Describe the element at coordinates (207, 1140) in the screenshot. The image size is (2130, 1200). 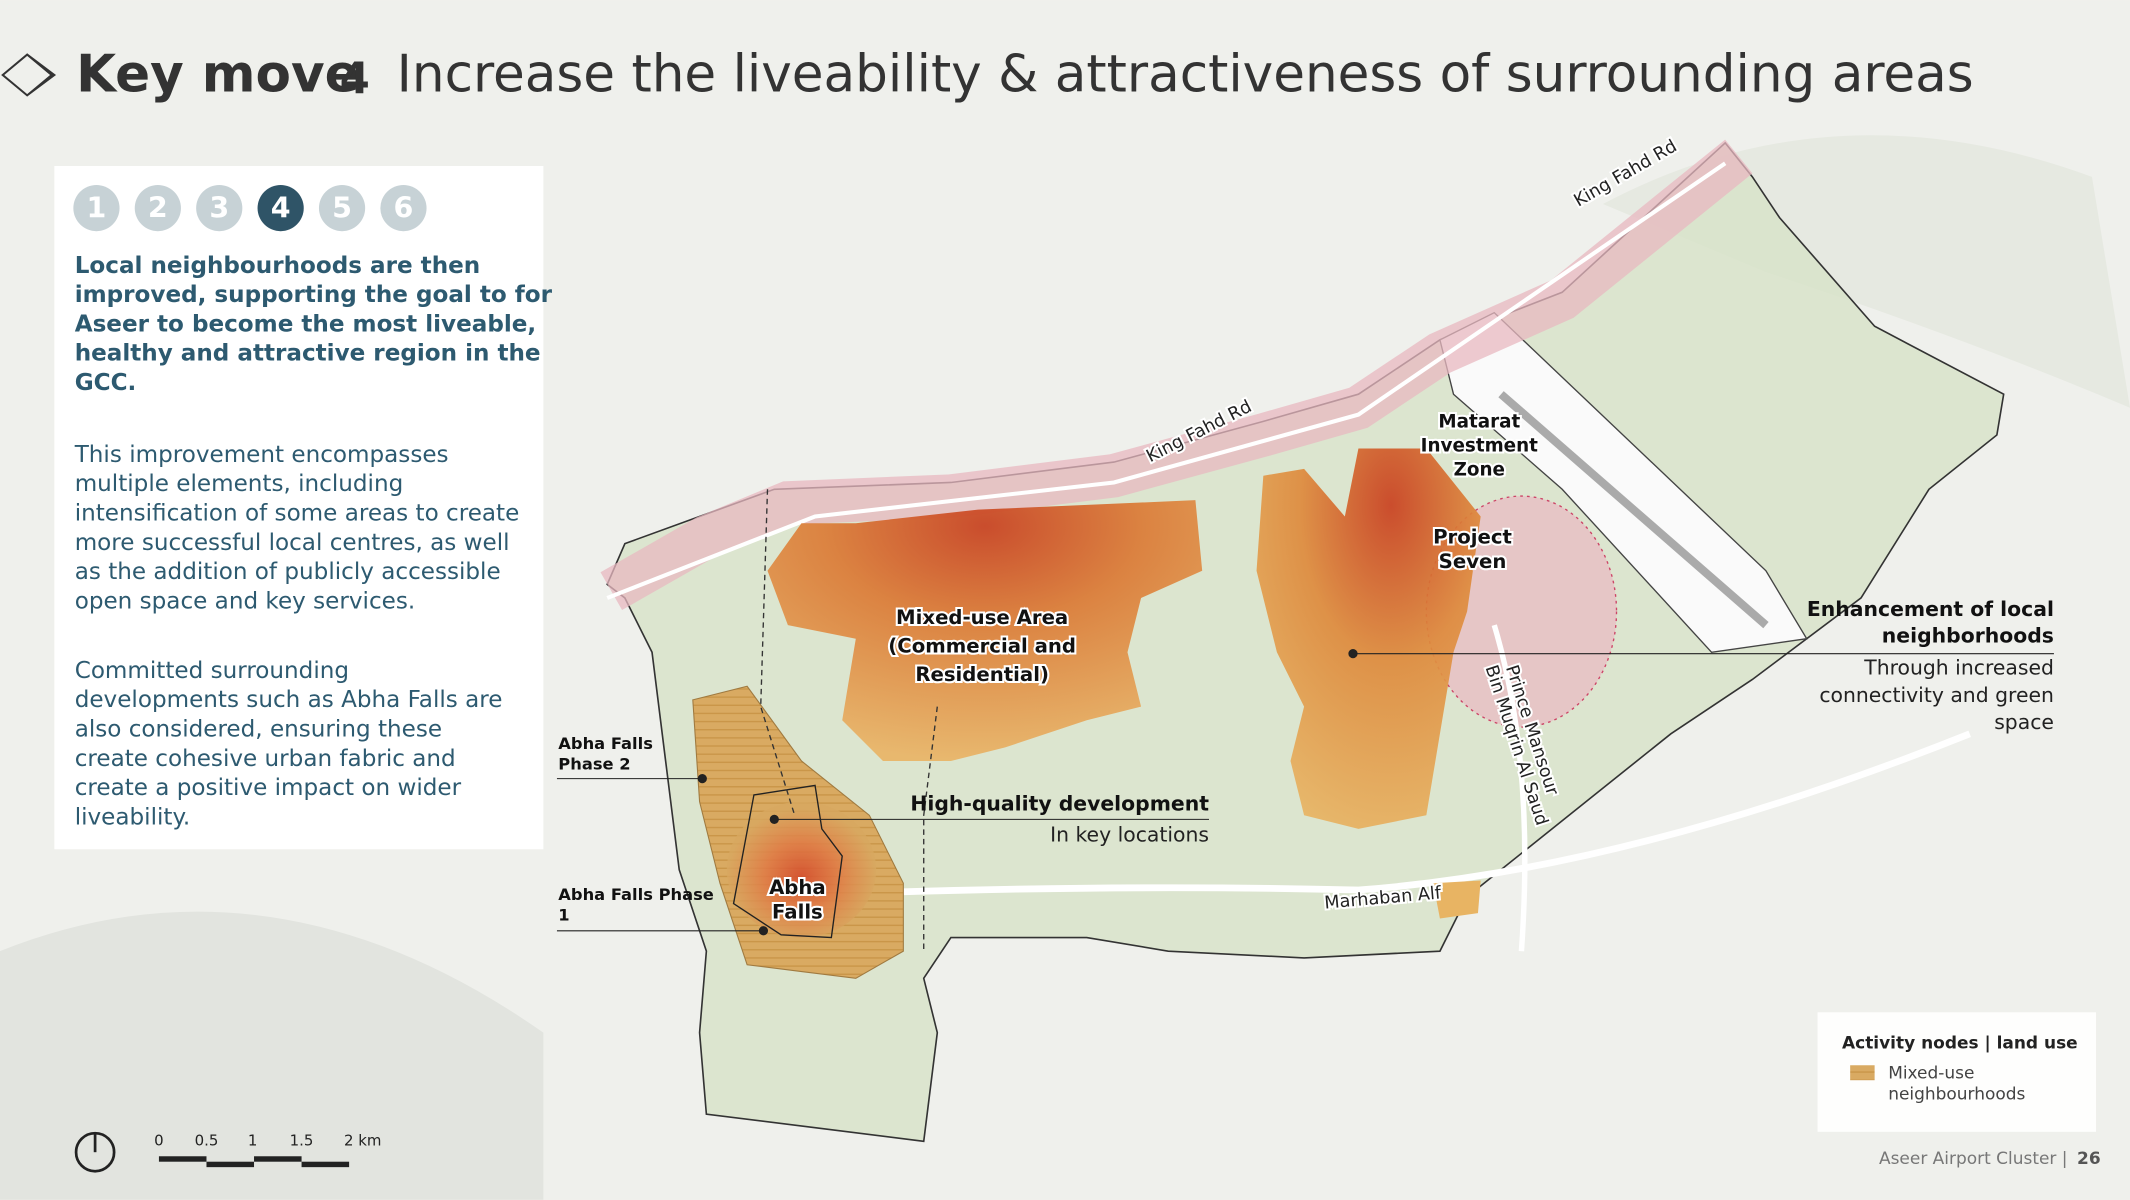
I see `scale-label: 0.5` at that location.